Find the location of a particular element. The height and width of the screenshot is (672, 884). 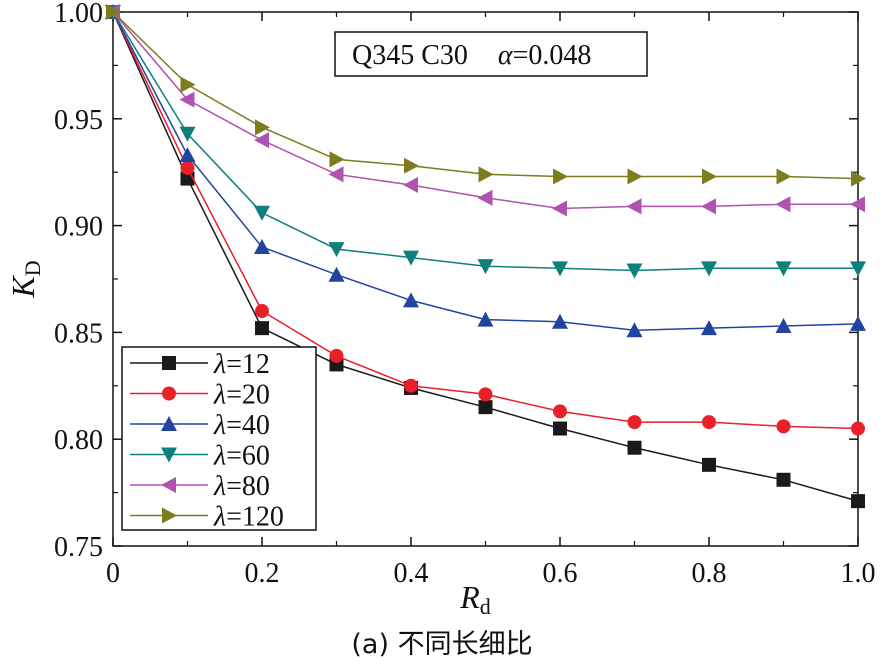

legend-label: λ=80 is located at coordinates (241, 486).